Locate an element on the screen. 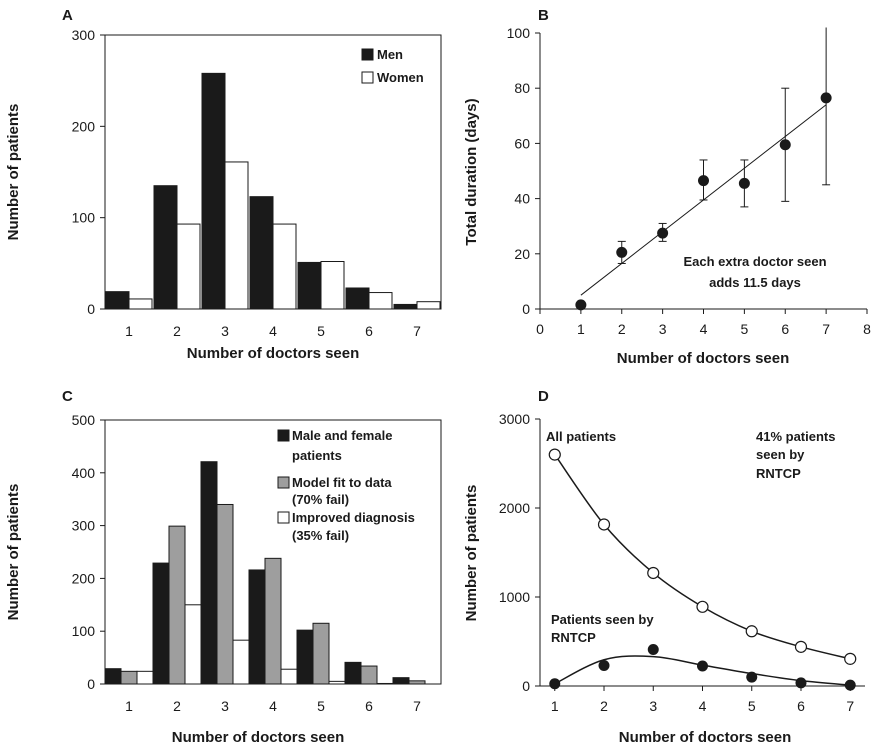 The height and width of the screenshot is (748, 875). y-tick-label: 100 is located at coordinates (84, 631).